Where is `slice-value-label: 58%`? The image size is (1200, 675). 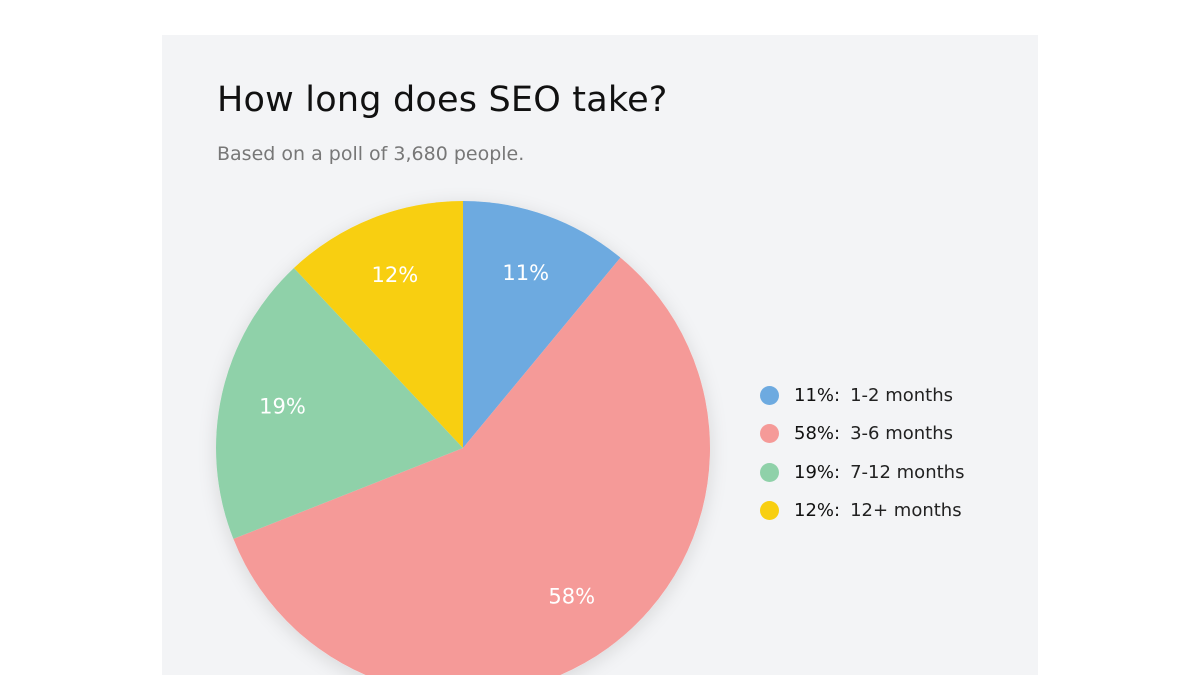 slice-value-label: 58% is located at coordinates (571, 597).